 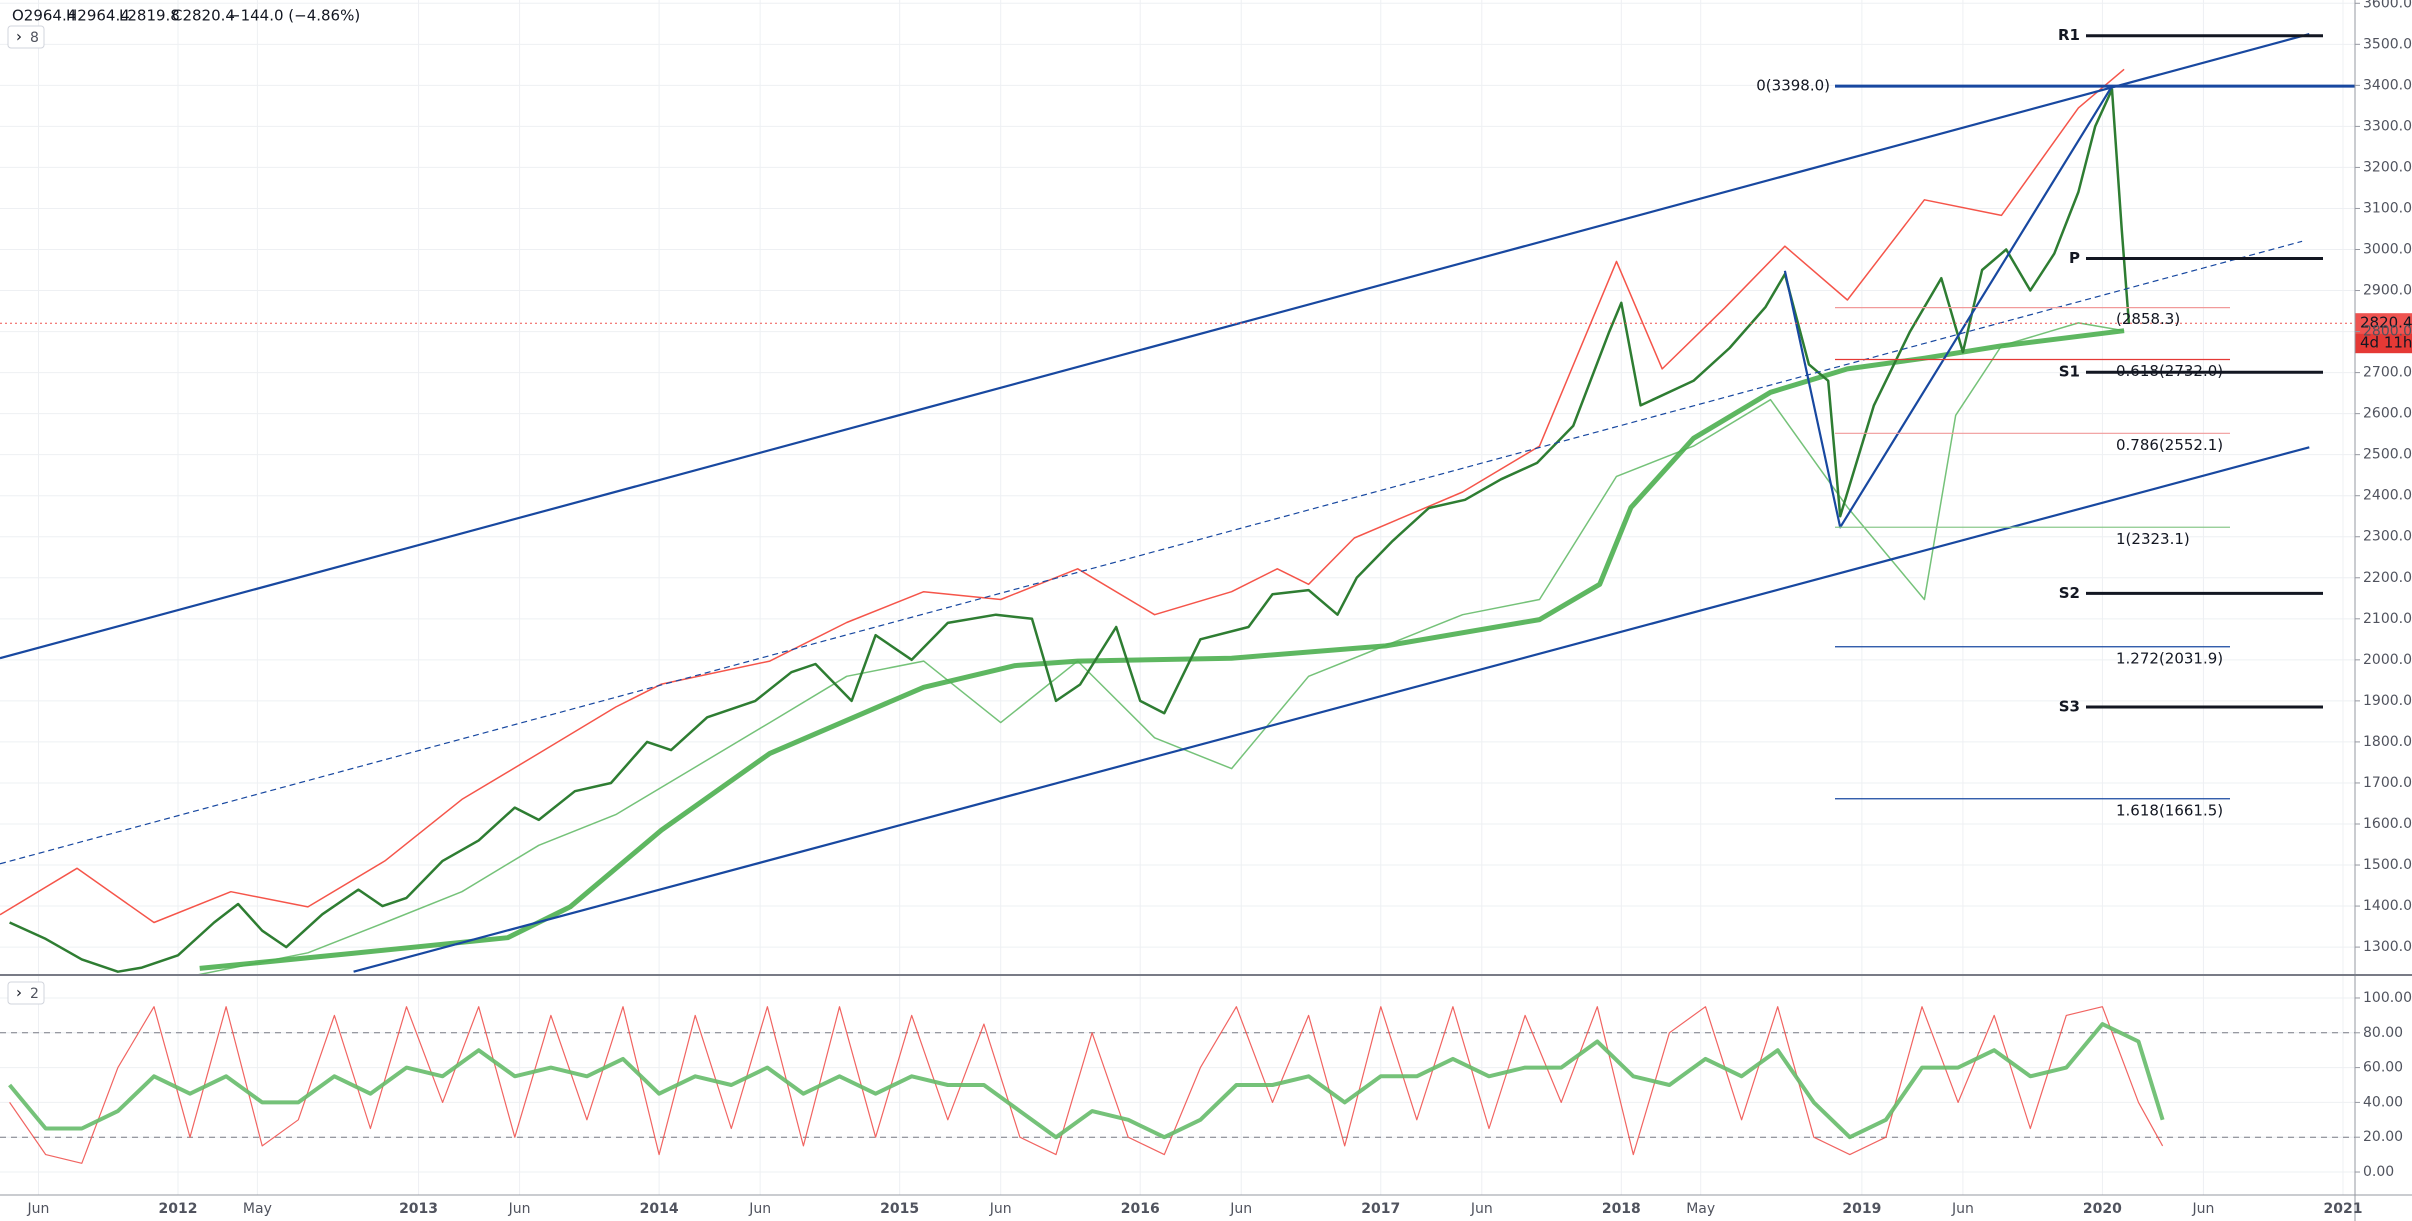 I want to click on oscillator-pane, so click(x=1177, y=1085).